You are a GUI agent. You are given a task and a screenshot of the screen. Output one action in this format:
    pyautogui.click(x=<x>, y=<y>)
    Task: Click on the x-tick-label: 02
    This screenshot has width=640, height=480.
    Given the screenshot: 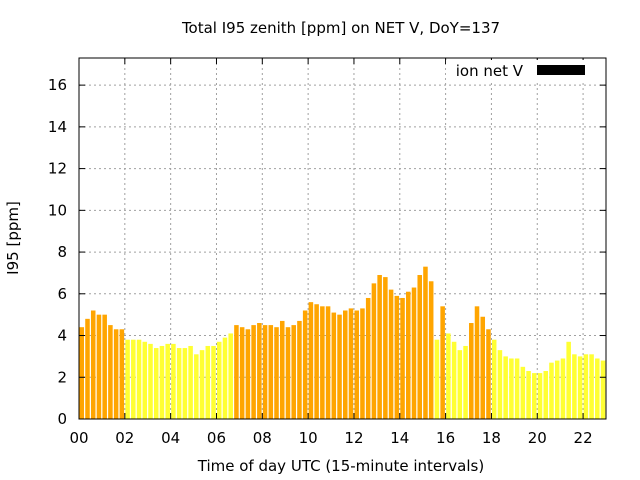 What is the action you would take?
    pyautogui.click(x=124, y=438)
    